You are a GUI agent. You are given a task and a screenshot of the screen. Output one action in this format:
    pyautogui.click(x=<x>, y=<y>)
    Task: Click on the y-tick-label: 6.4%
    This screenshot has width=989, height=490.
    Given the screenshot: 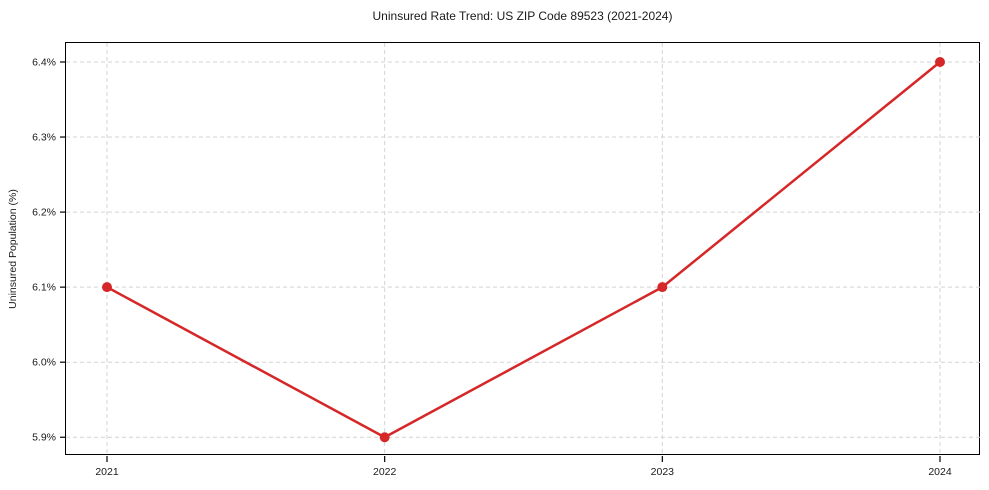 What is the action you would take?
    pyautogui.click(x=44, y=62)
    